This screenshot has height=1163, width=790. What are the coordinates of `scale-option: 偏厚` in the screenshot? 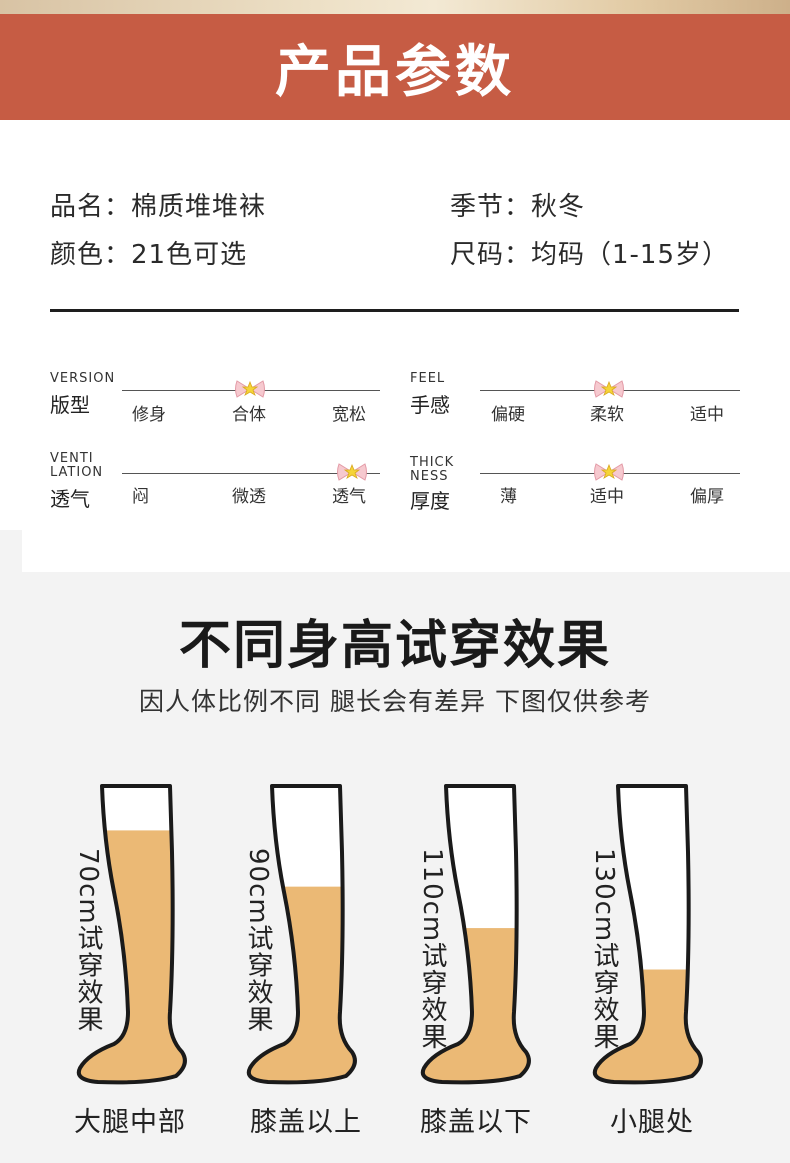 It's located at (707, 497).